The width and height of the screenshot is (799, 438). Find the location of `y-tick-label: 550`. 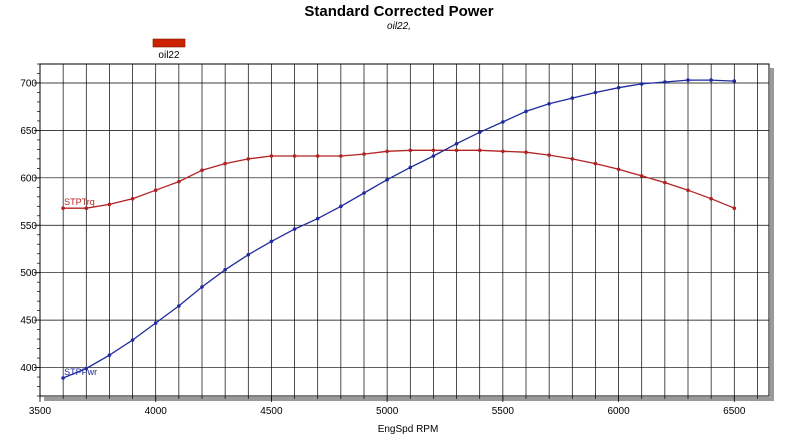

y-tick-label: 550 is located at coordinates (28, 226).